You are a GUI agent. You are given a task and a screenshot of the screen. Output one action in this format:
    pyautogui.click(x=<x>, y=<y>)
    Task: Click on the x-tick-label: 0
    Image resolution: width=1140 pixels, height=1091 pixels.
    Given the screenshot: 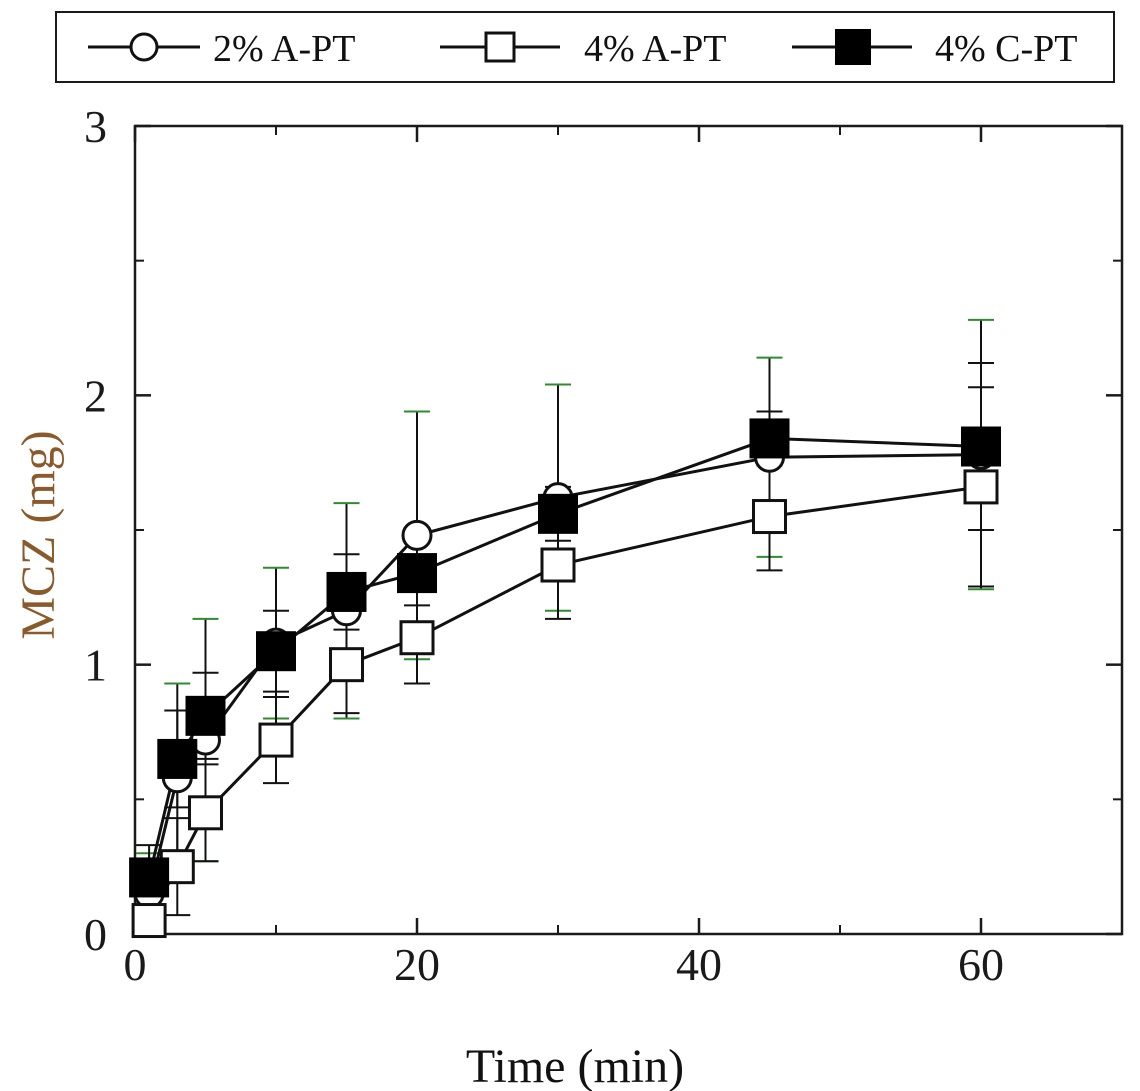 What is the action you would take?
    pyautogui.click(x=135, y=964)
    